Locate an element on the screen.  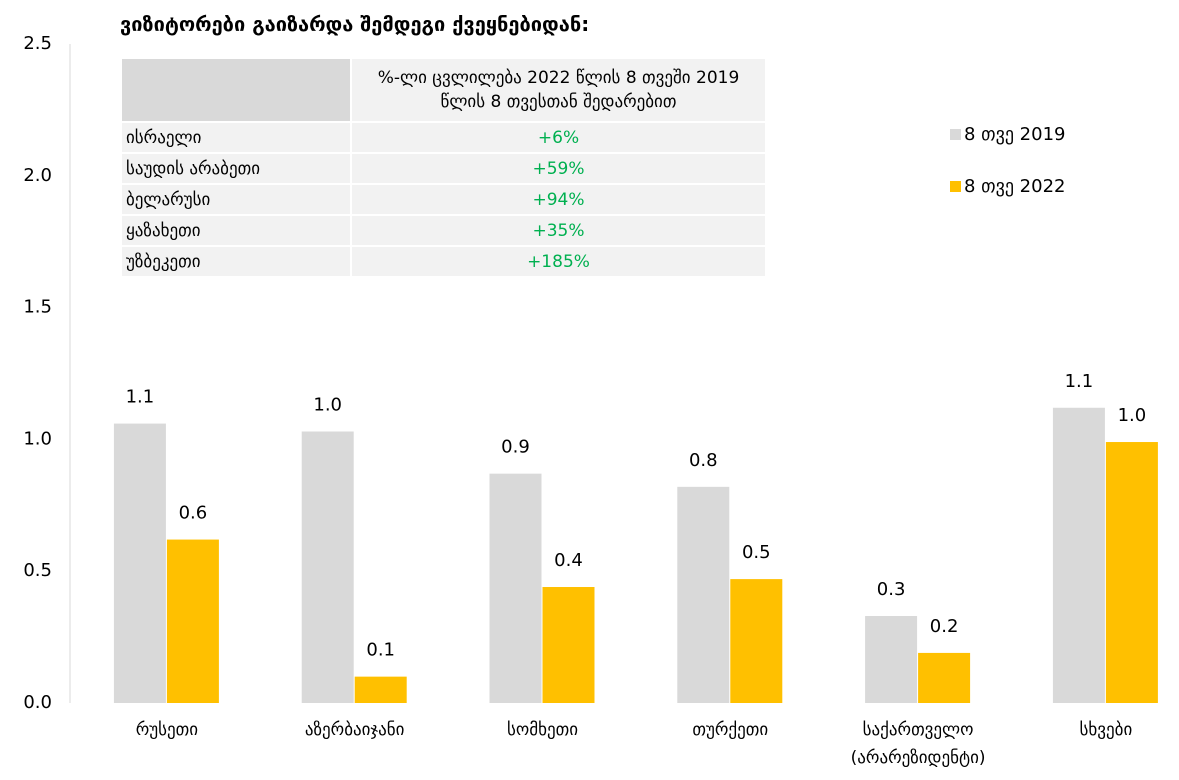
data-label: 0.4 is located at coordinates (568, 560).